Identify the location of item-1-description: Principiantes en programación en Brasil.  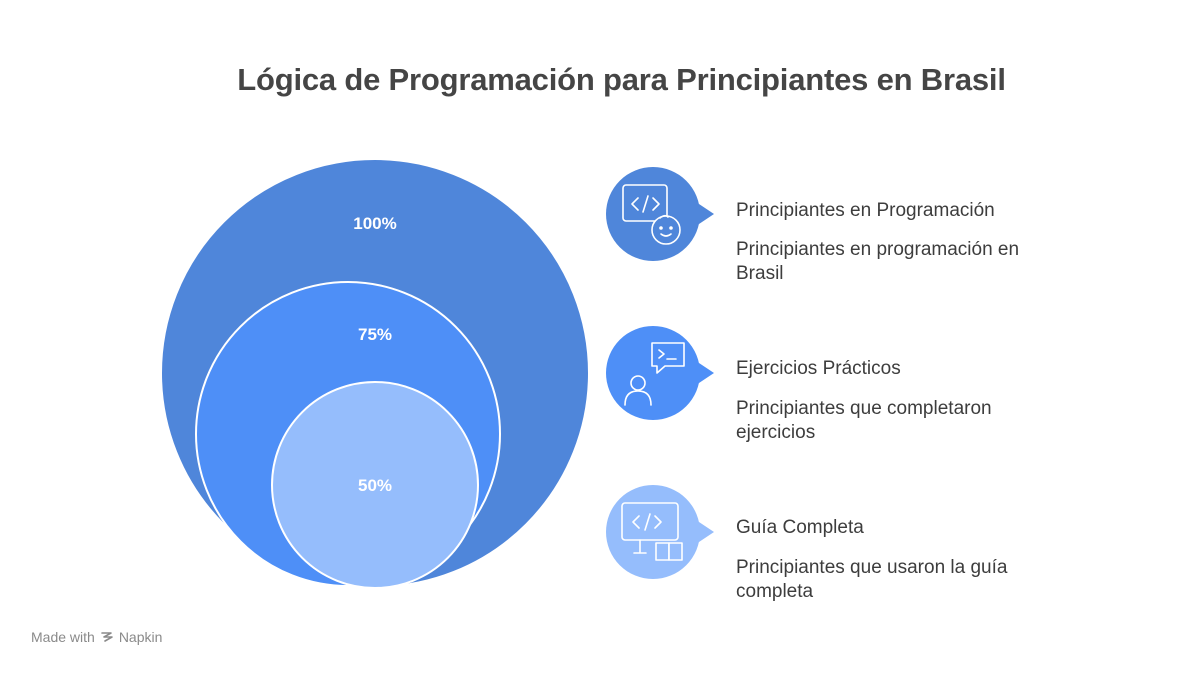
(878, 261).